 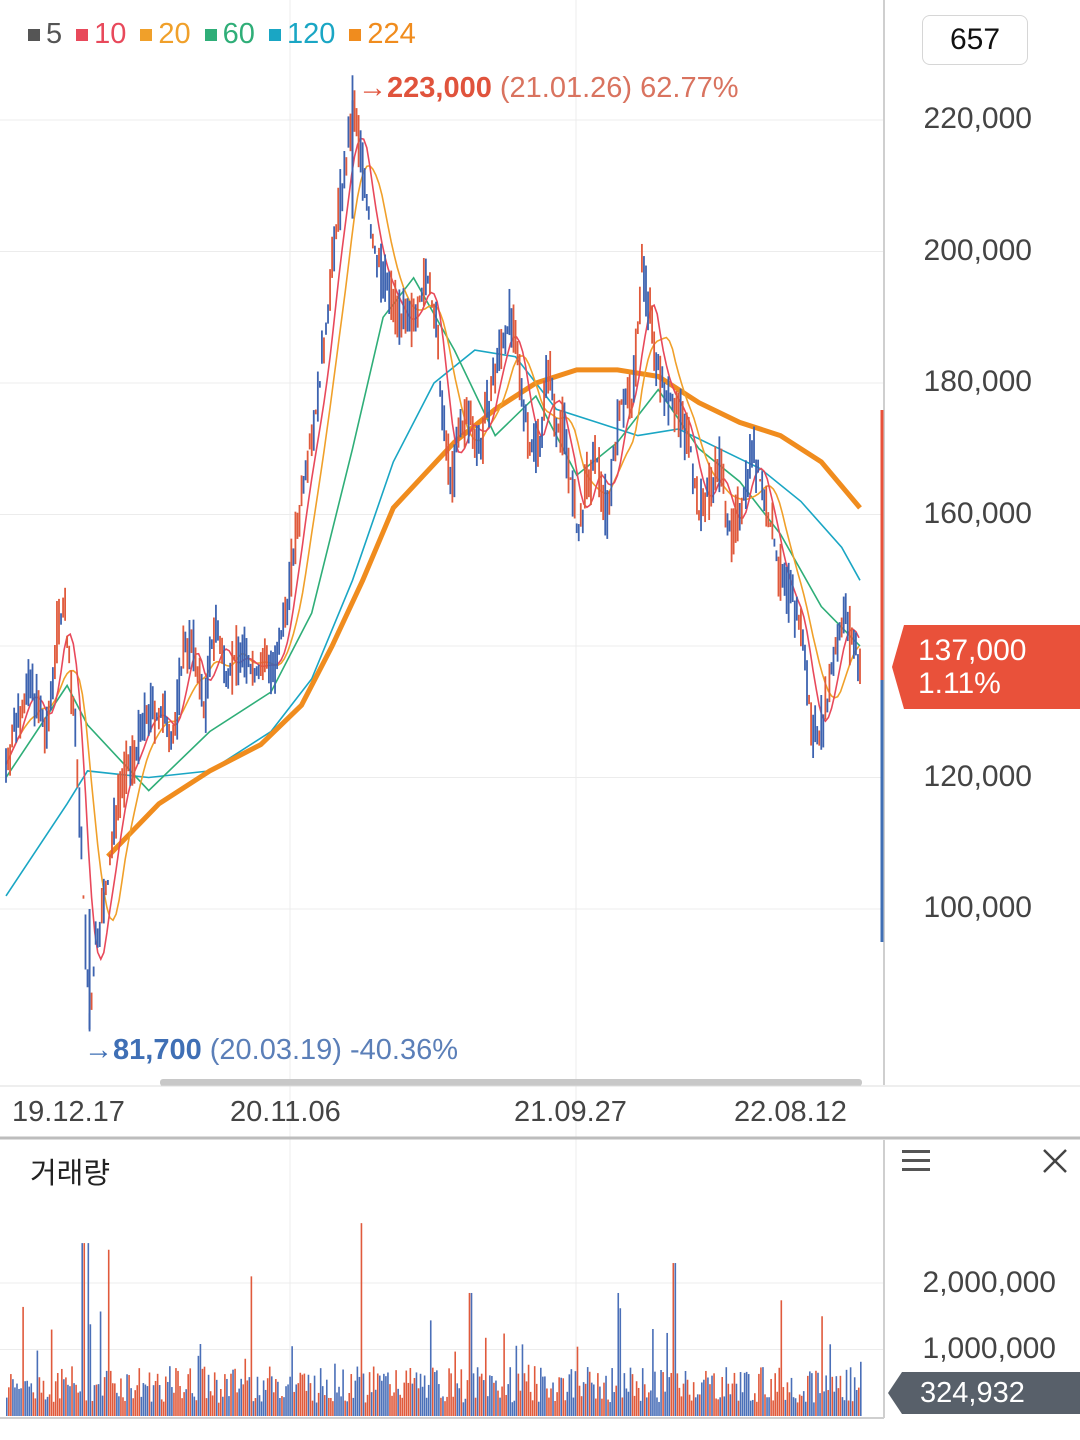 I want to click on legend-item-ma224: 224, so click(x=382, y=34).